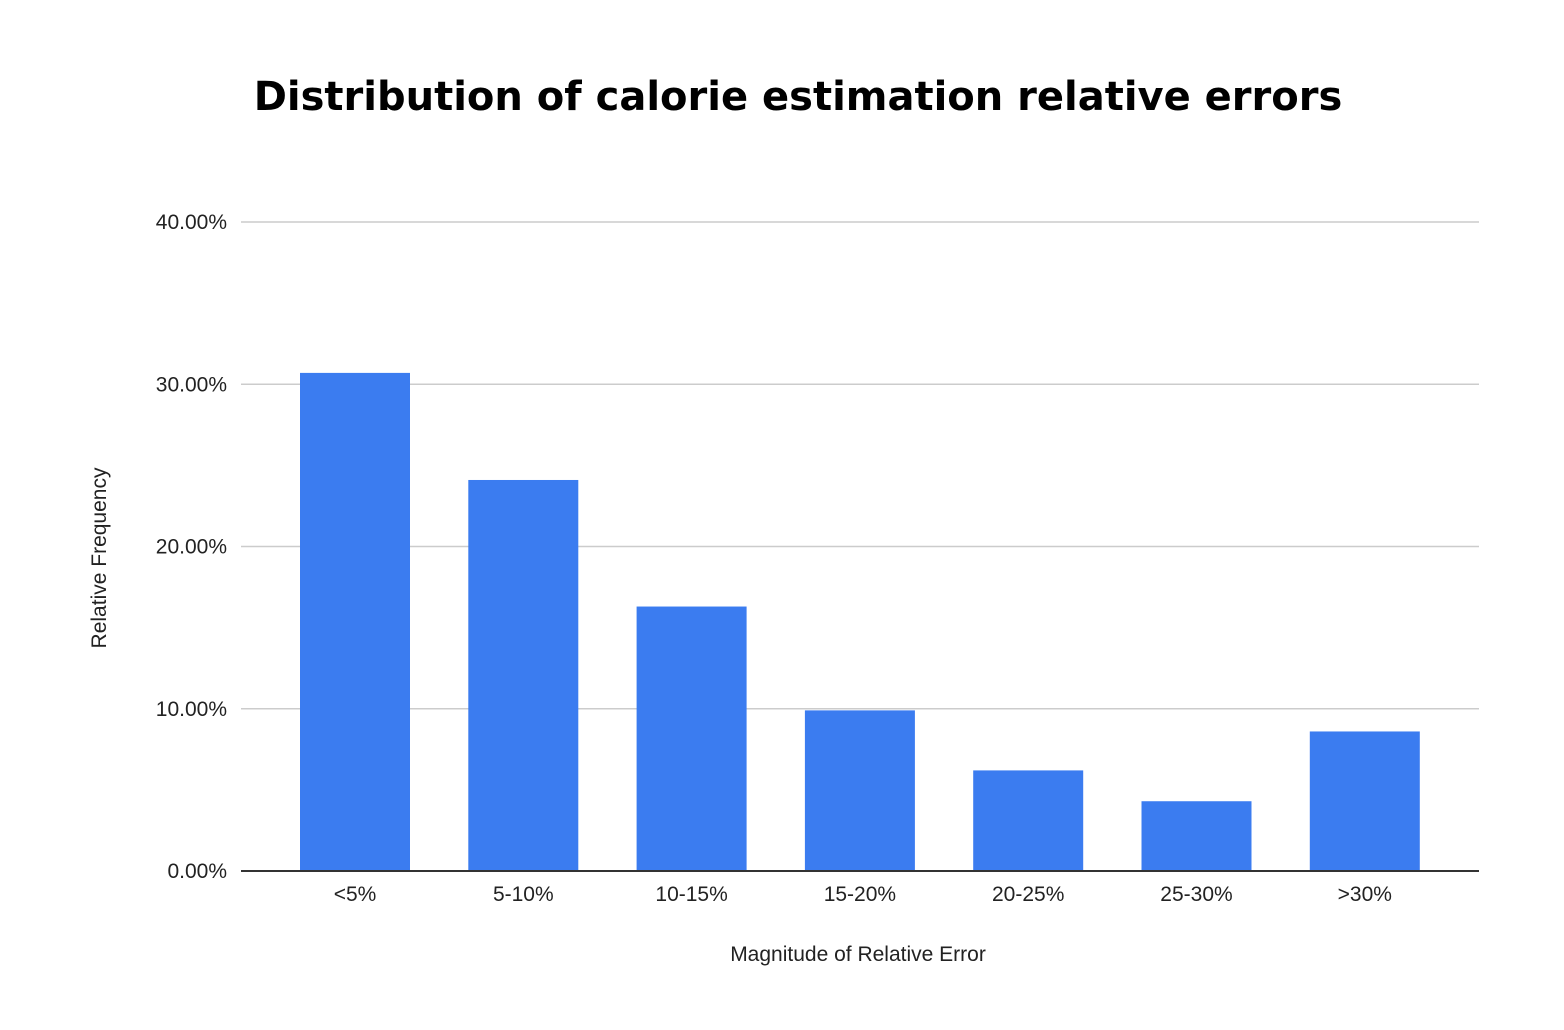 This screenshot has height=1030, width=1564. I want to click on y-tick-label: 30.00%, so click(191, 384).